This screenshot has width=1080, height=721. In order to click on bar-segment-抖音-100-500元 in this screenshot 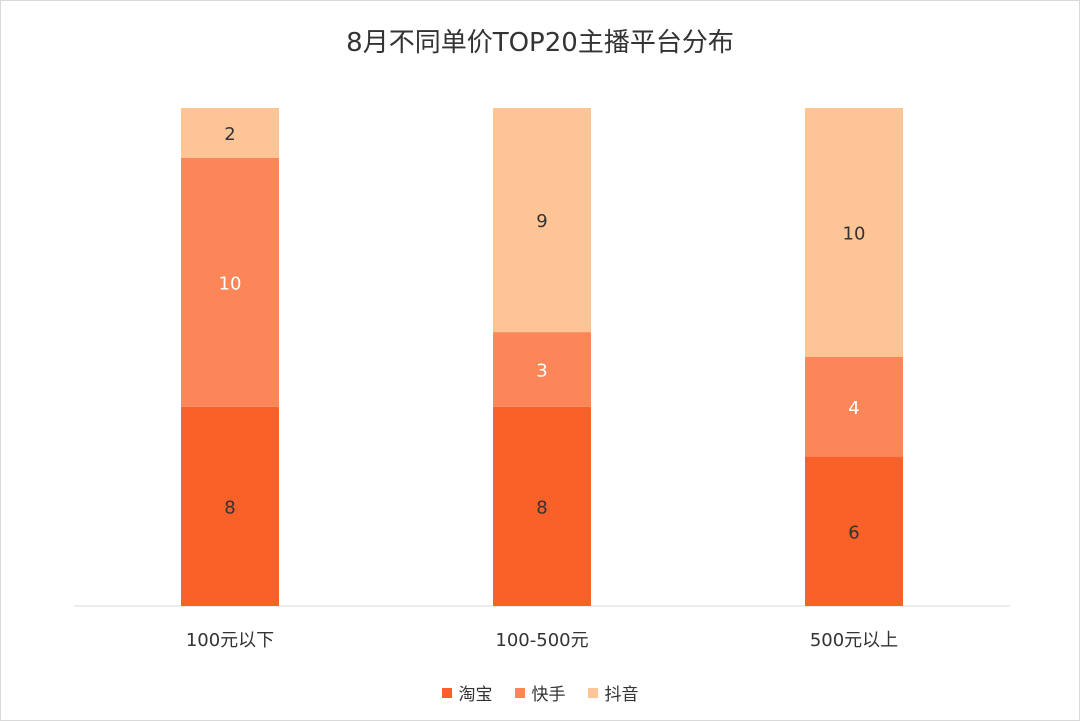, I will do `click(542, 220)`.